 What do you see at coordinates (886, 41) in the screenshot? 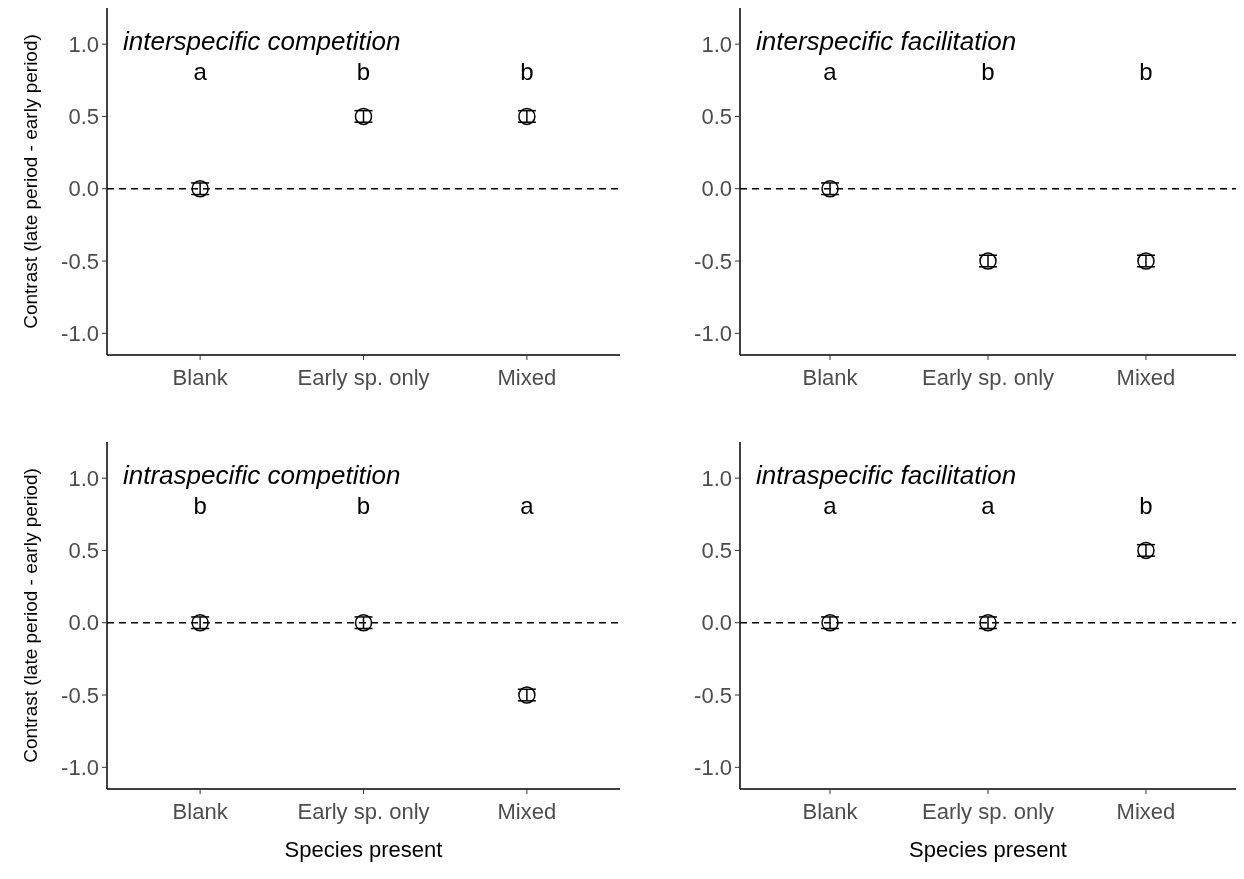
I see `text: interspecific facilitation` at bounding box center [886, 41].